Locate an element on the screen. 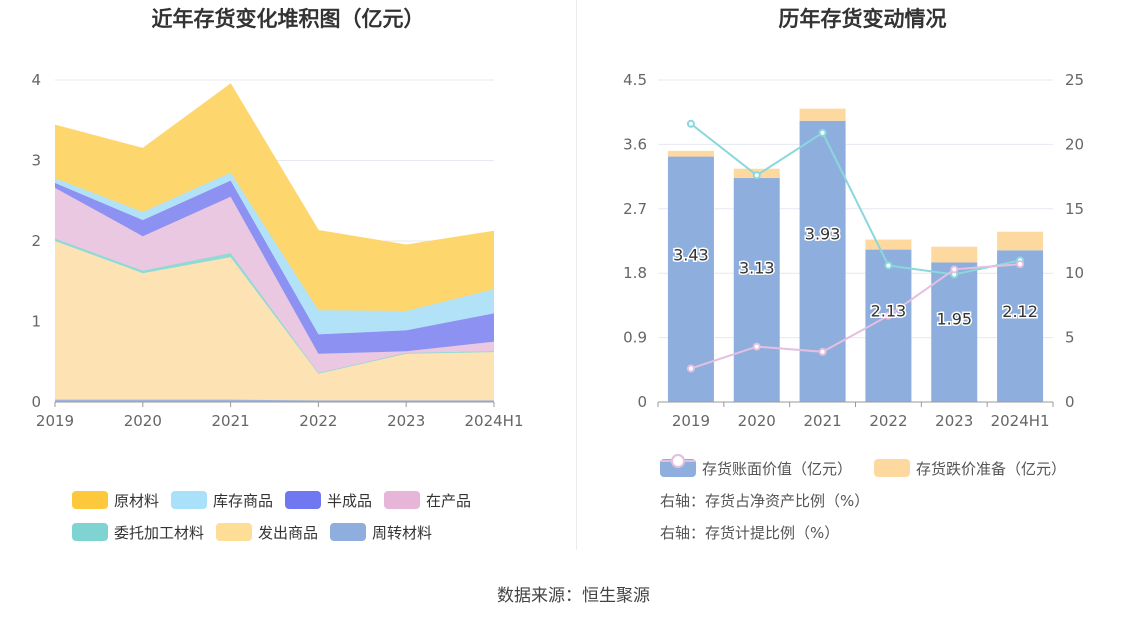 Image resolution: width=1147 pixels, height=619 pixels. left-x-tick-label: 2024H1 is located at coordinates (494, 421).